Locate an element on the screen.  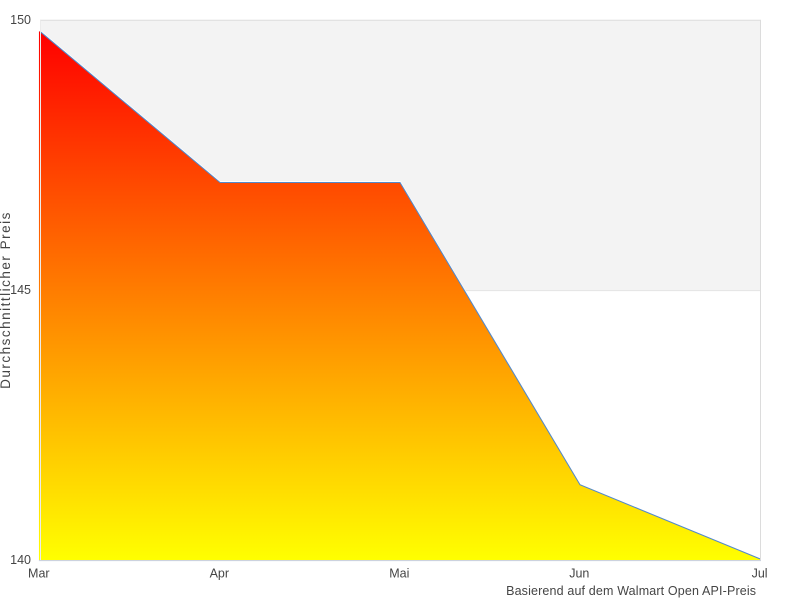
svg-text:Basierend auf dem Walmart Open: Basierend auf dem Walmart Open API-Preis is located at coordinates (631, 591).